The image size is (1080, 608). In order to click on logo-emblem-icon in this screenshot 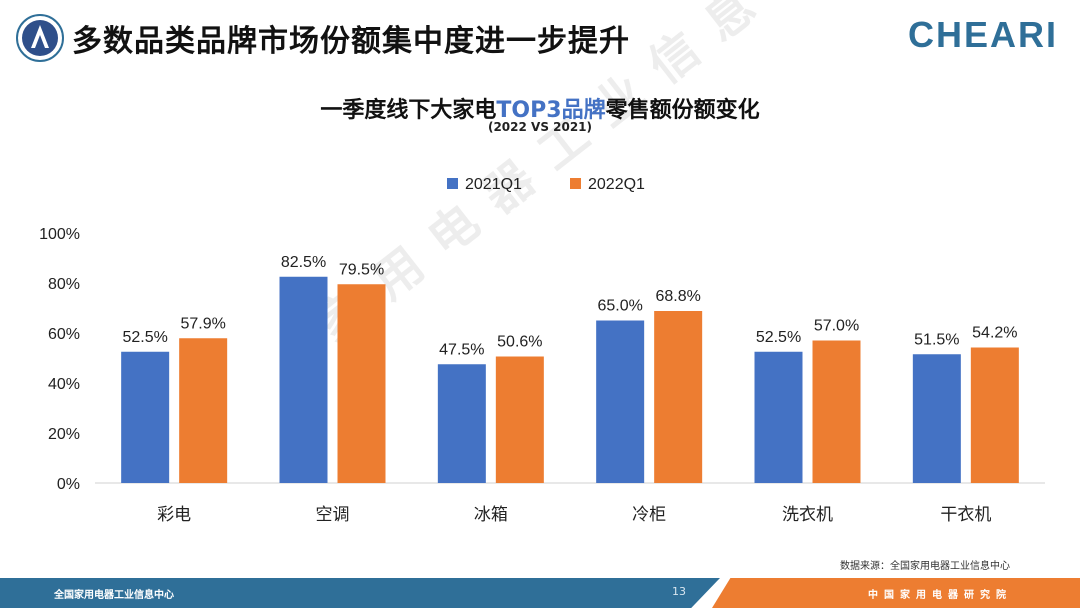, I will do `click(40, 38)`.